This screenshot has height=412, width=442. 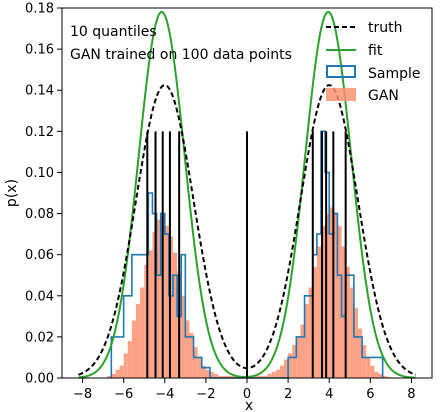 I want to click on y-tick-label: 0.14, so click(x=39, y=91).